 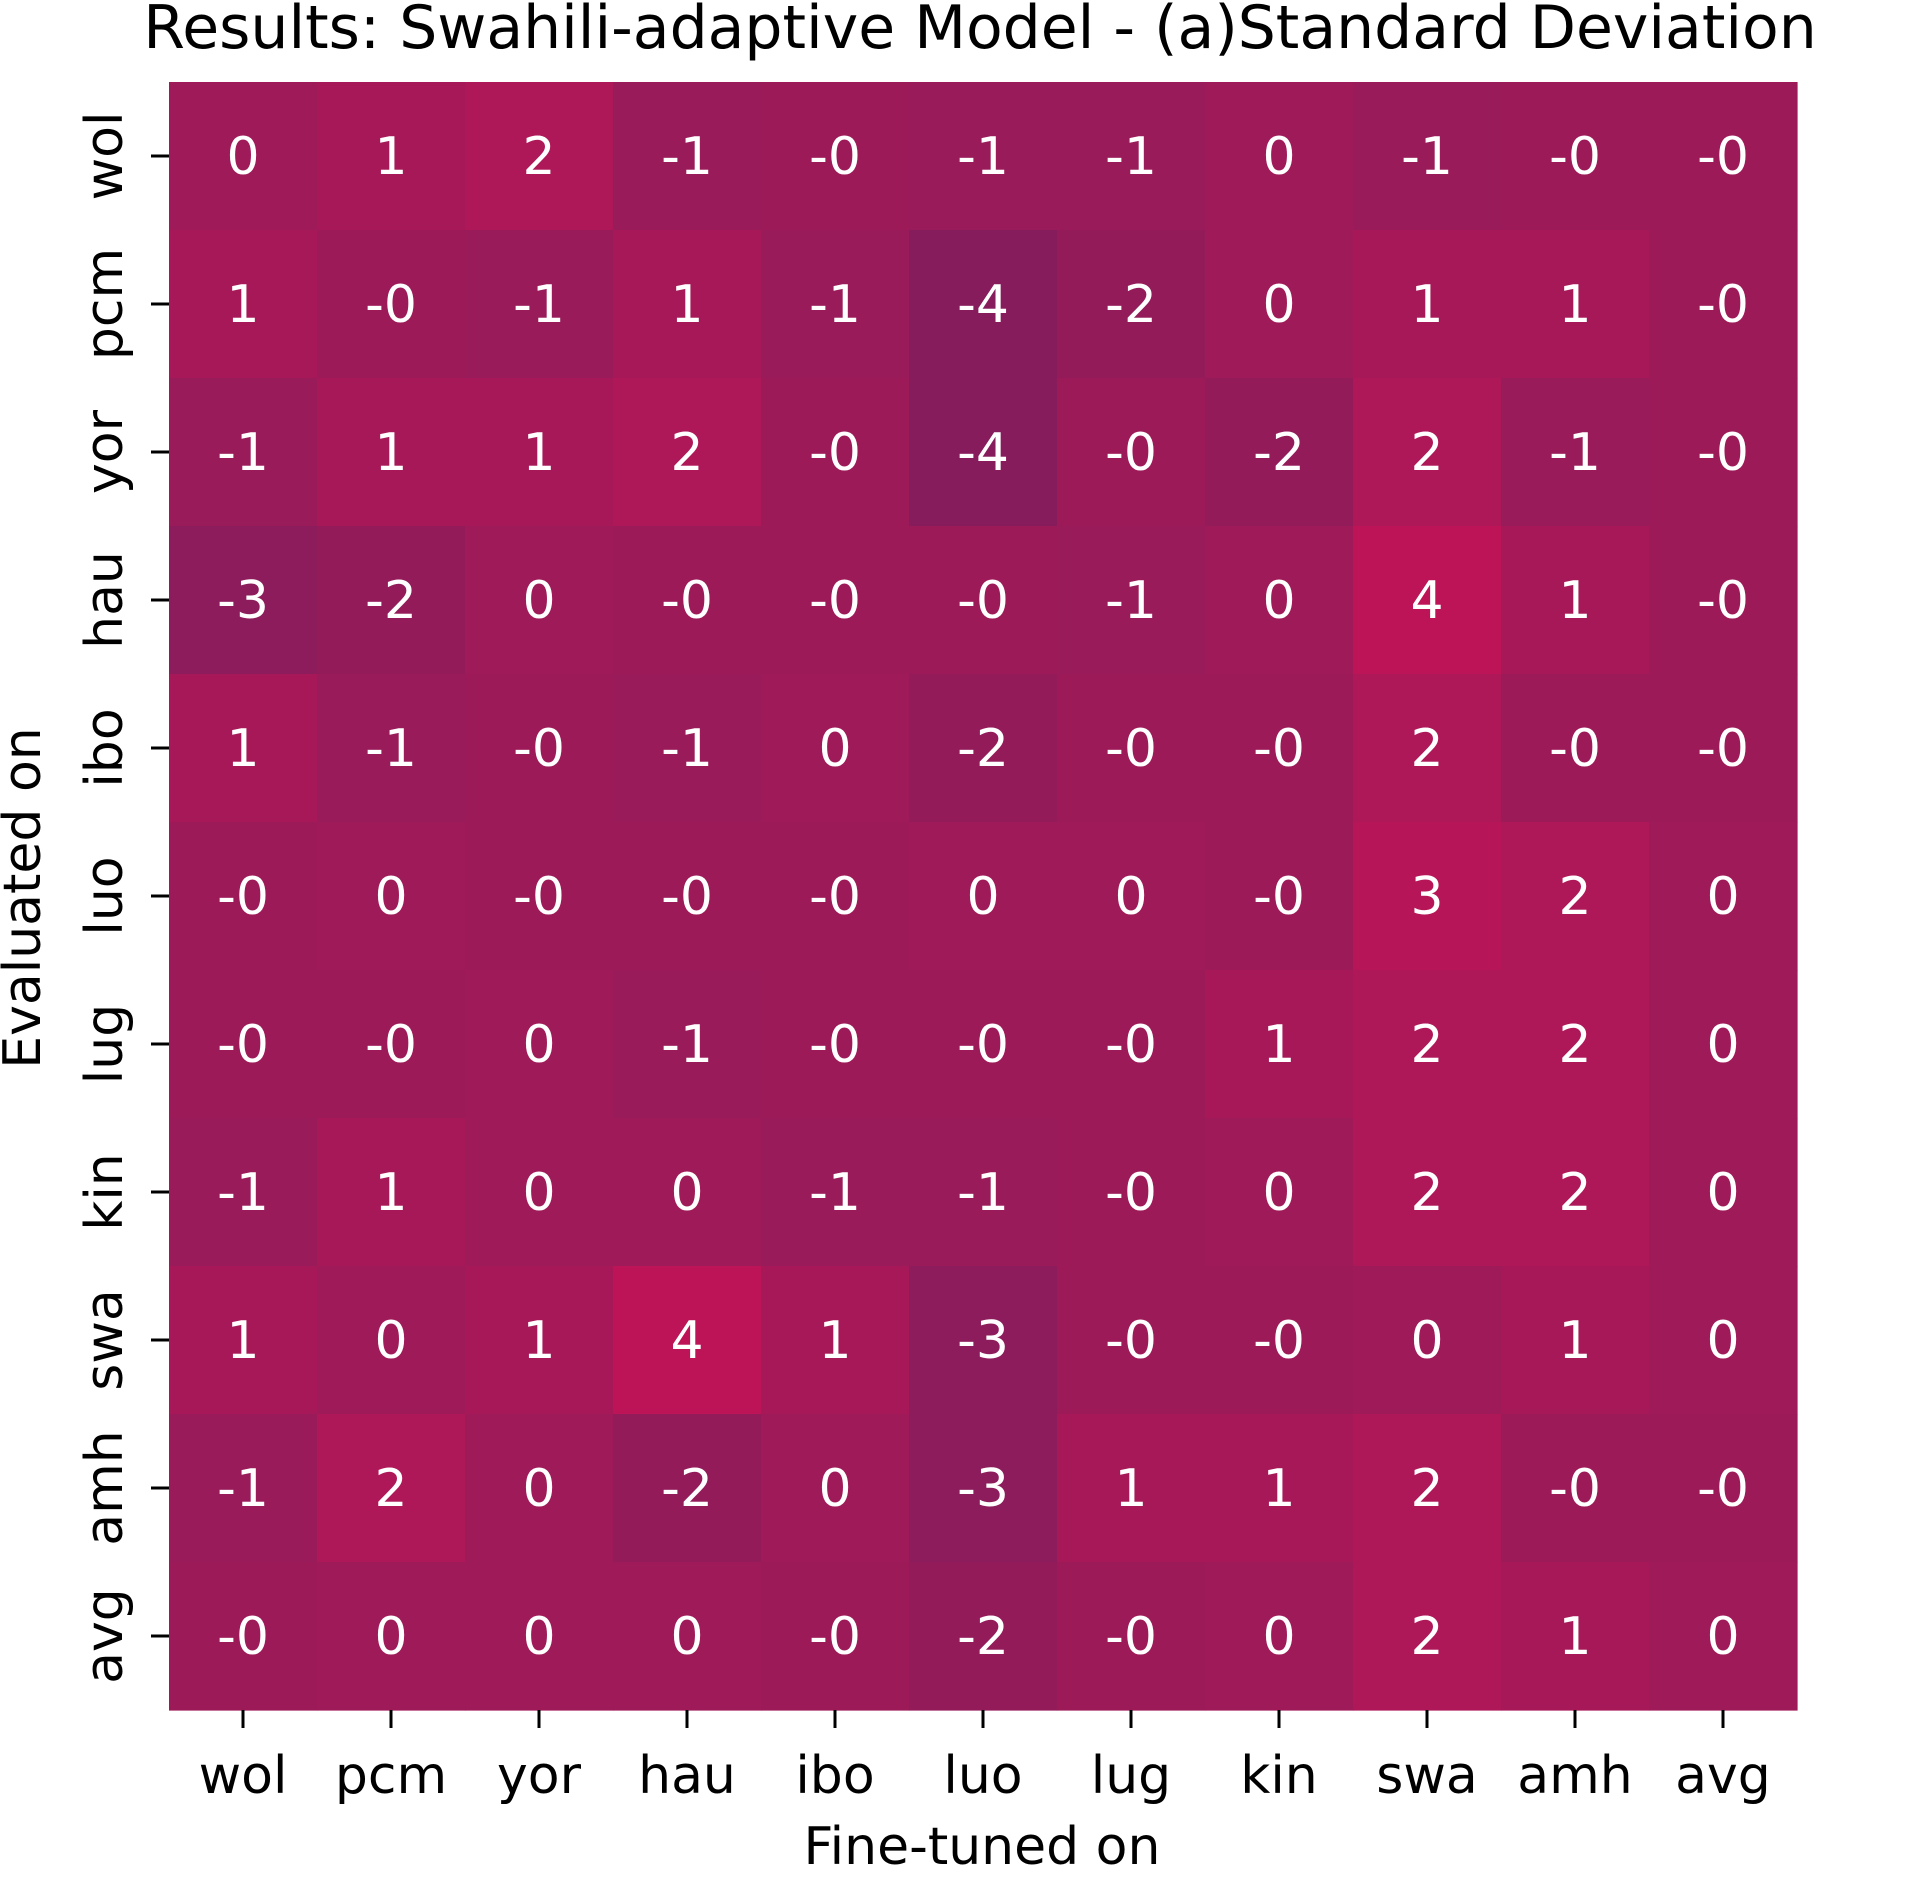 What do you see at coordinates (834, 1776) in the screenshot?
I see `x-tick-label-ibo: ibo` at bounding box center [834, 1776].